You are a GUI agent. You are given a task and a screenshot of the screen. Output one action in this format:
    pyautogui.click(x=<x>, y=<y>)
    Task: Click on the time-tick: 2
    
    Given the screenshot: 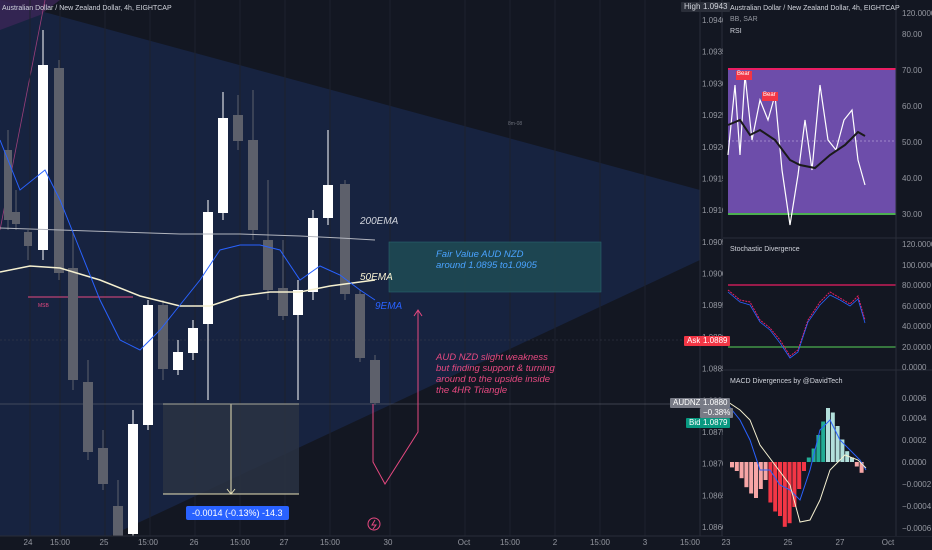 What is the action you would take?
    pyautogui.click(x=555, y=542)
    